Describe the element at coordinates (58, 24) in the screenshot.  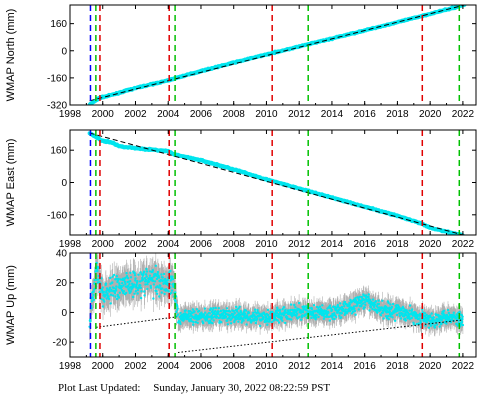
I see `north-y-tick-label: 160` at that location.